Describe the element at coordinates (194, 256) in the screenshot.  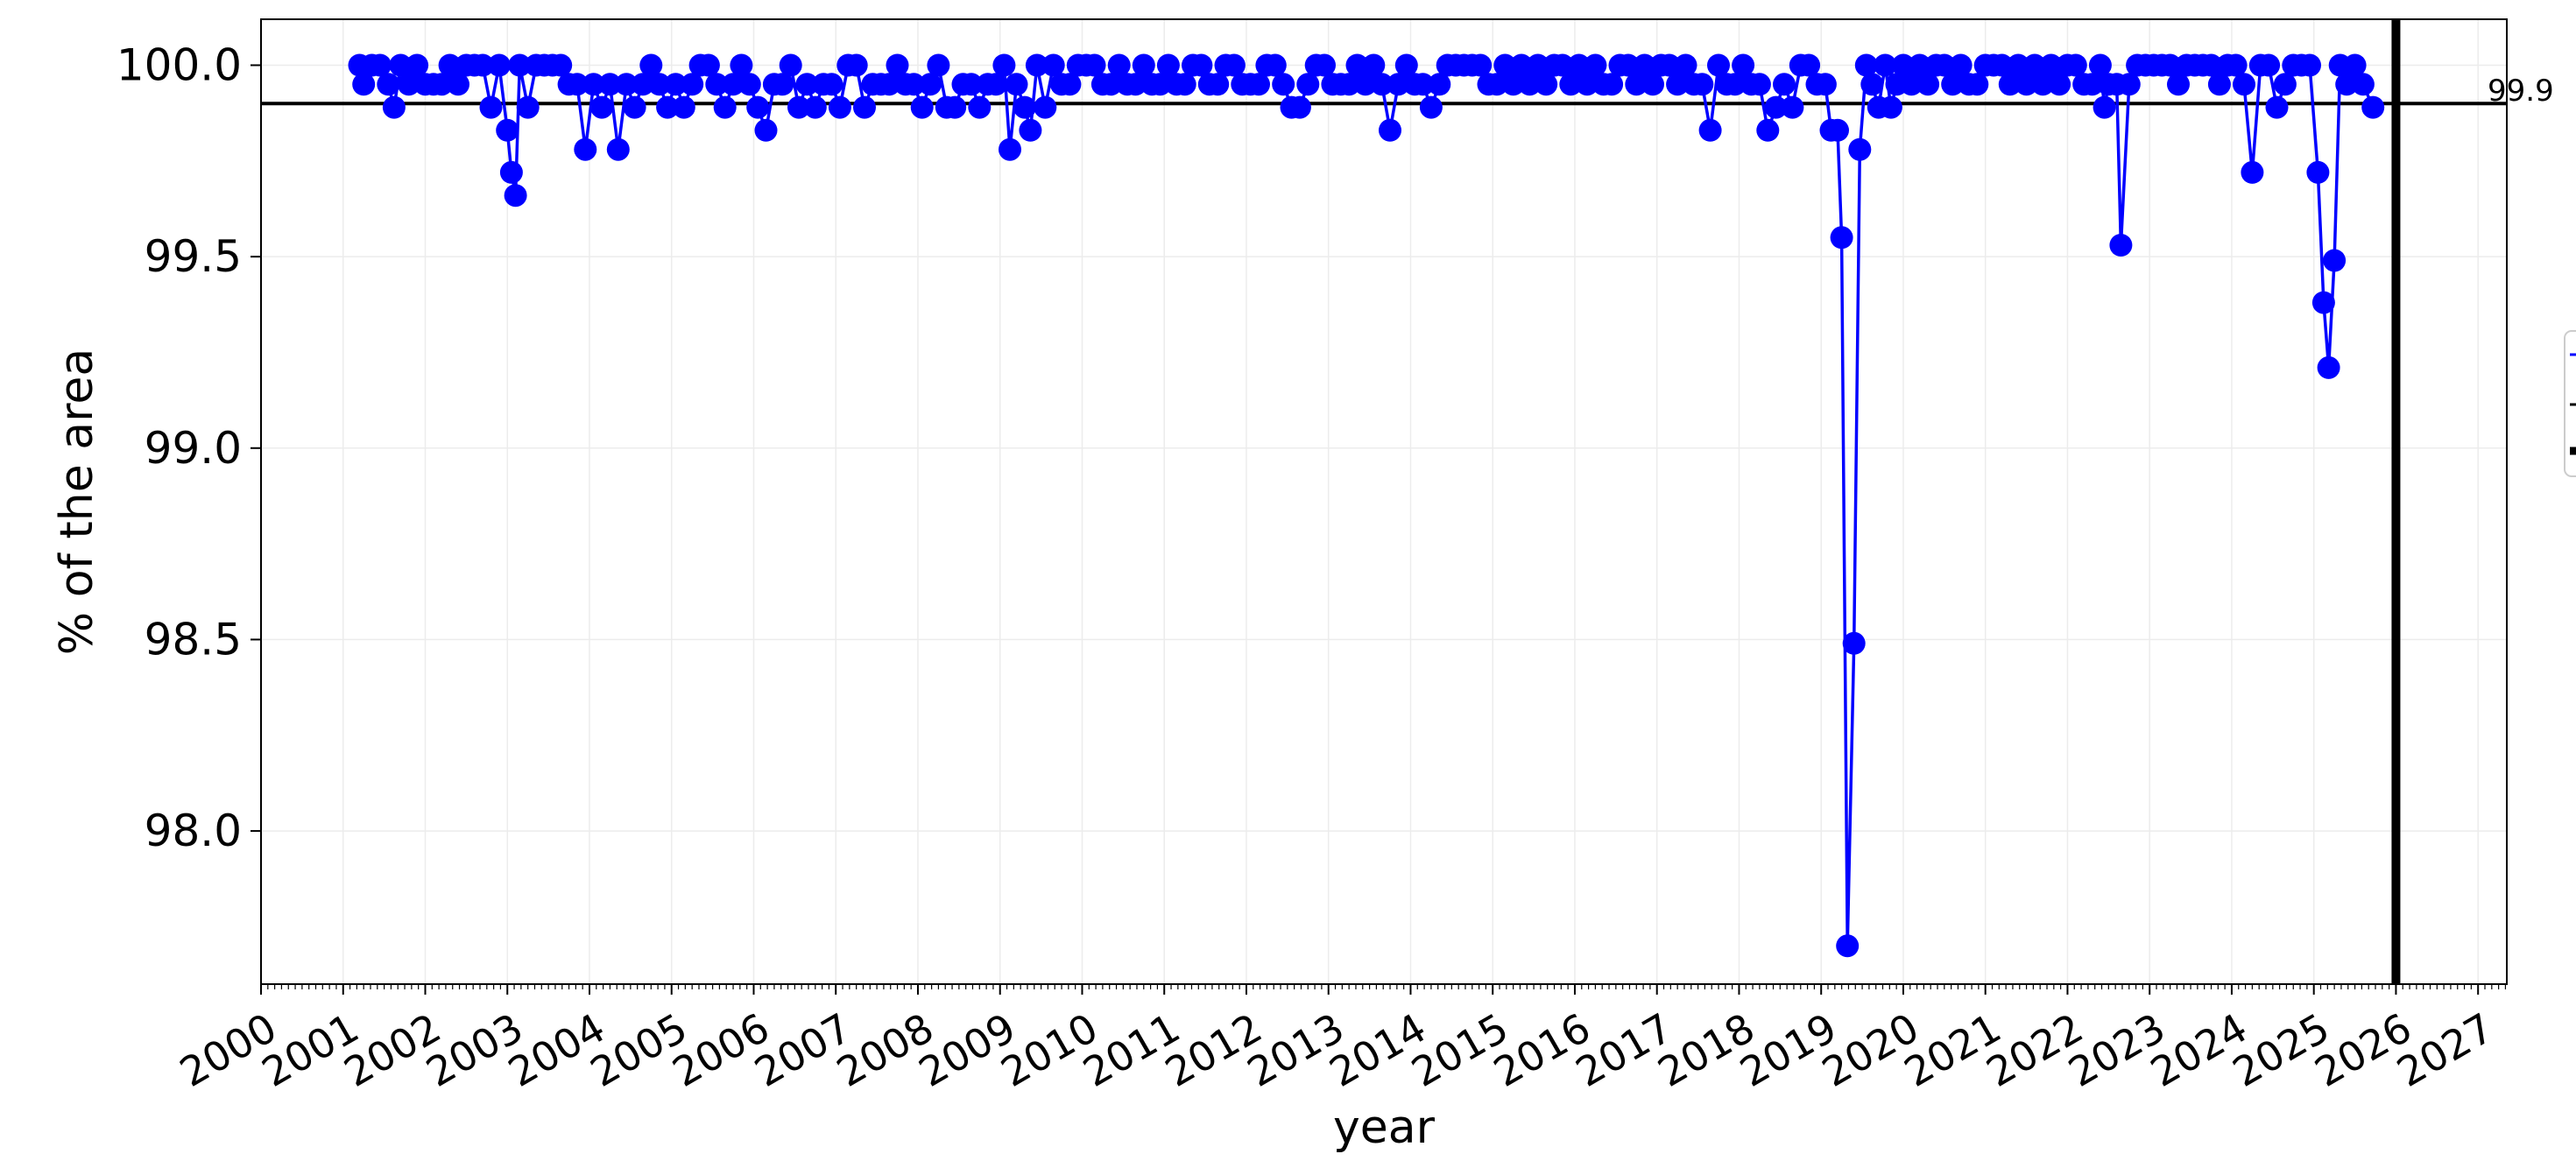
I see `y-tick-label: 99.5` at that location.